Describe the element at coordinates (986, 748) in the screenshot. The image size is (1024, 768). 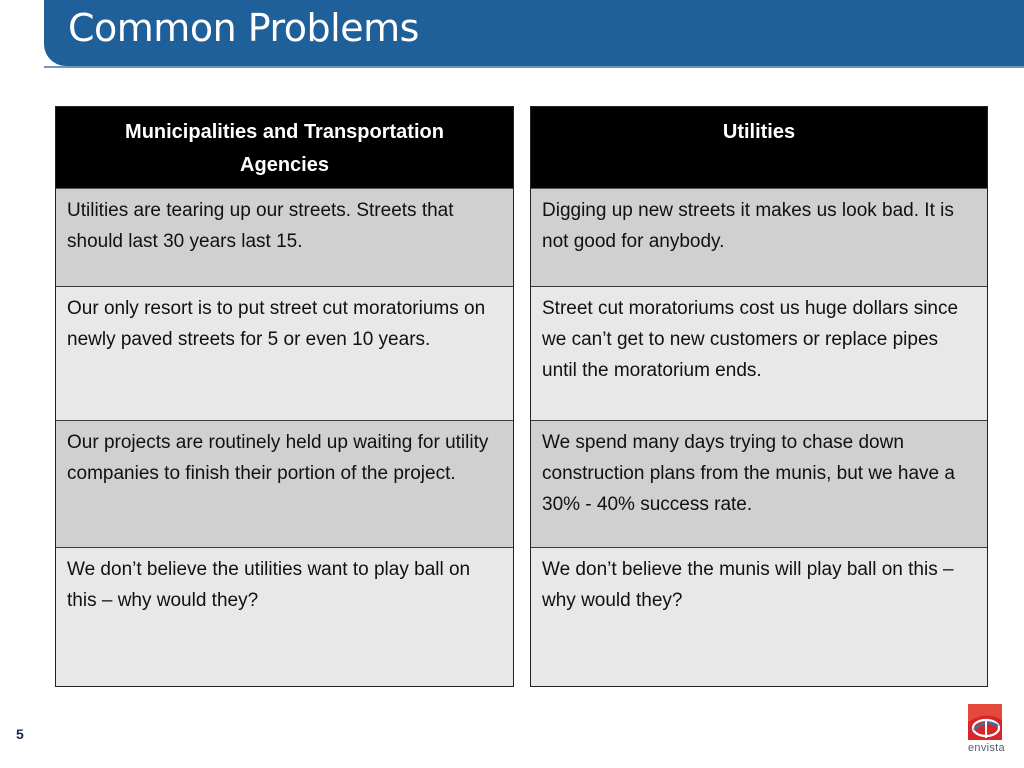
I see `logo-text: envista` at that location.